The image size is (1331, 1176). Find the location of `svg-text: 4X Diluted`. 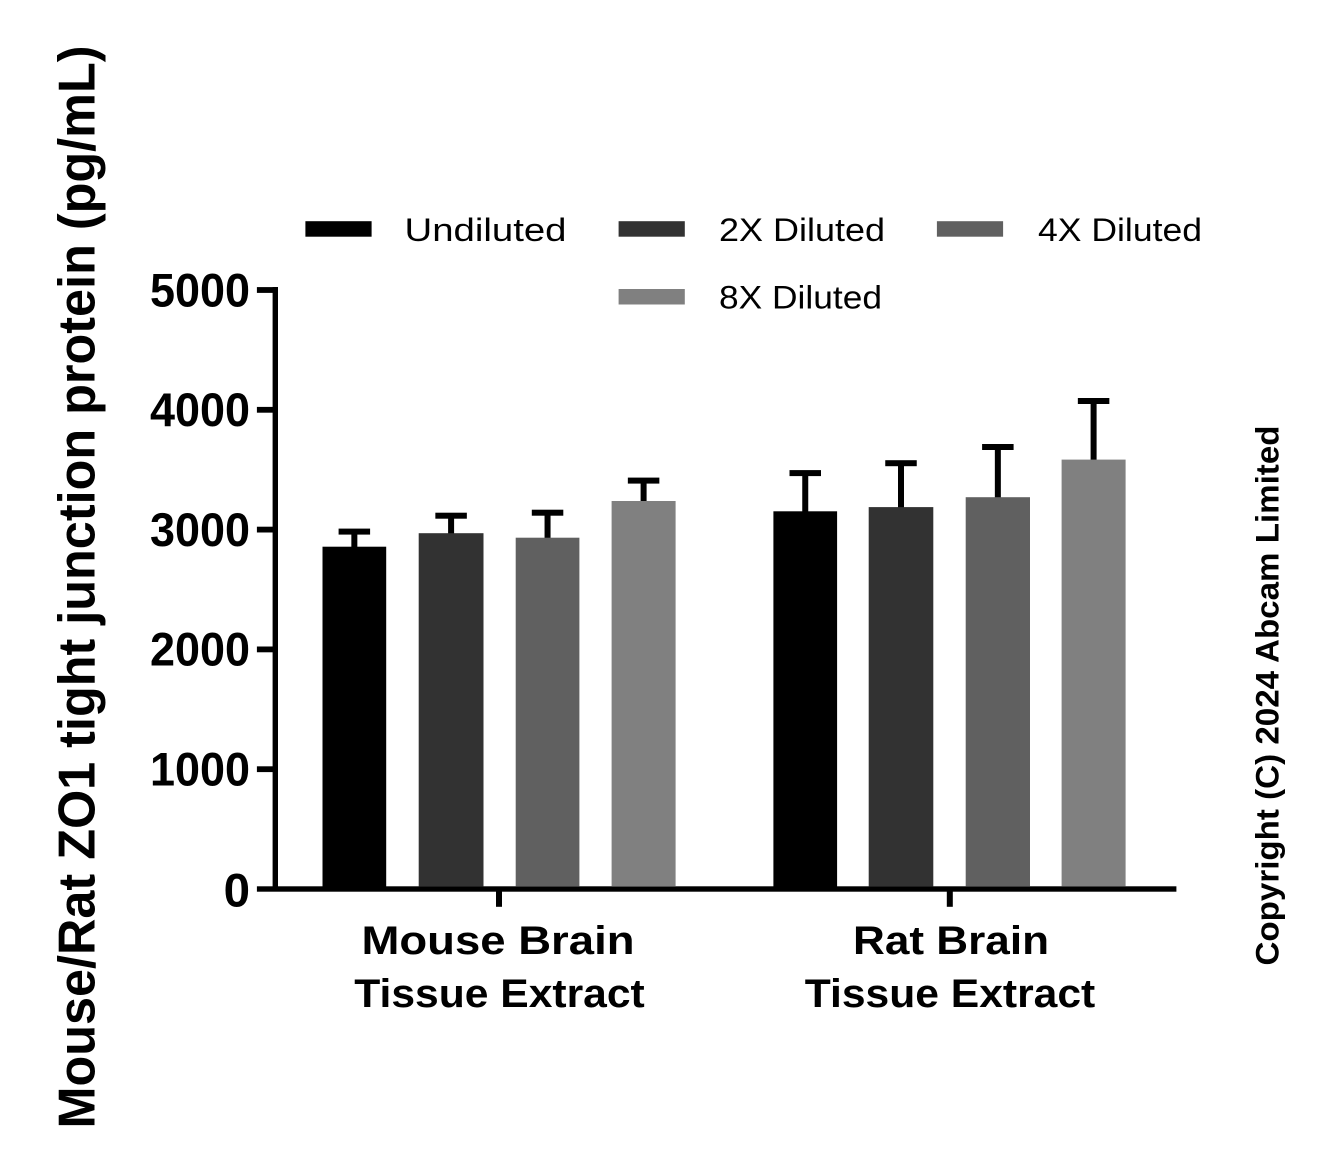

svg-text: 4X Diluted is located at coordinates (1120, 230).